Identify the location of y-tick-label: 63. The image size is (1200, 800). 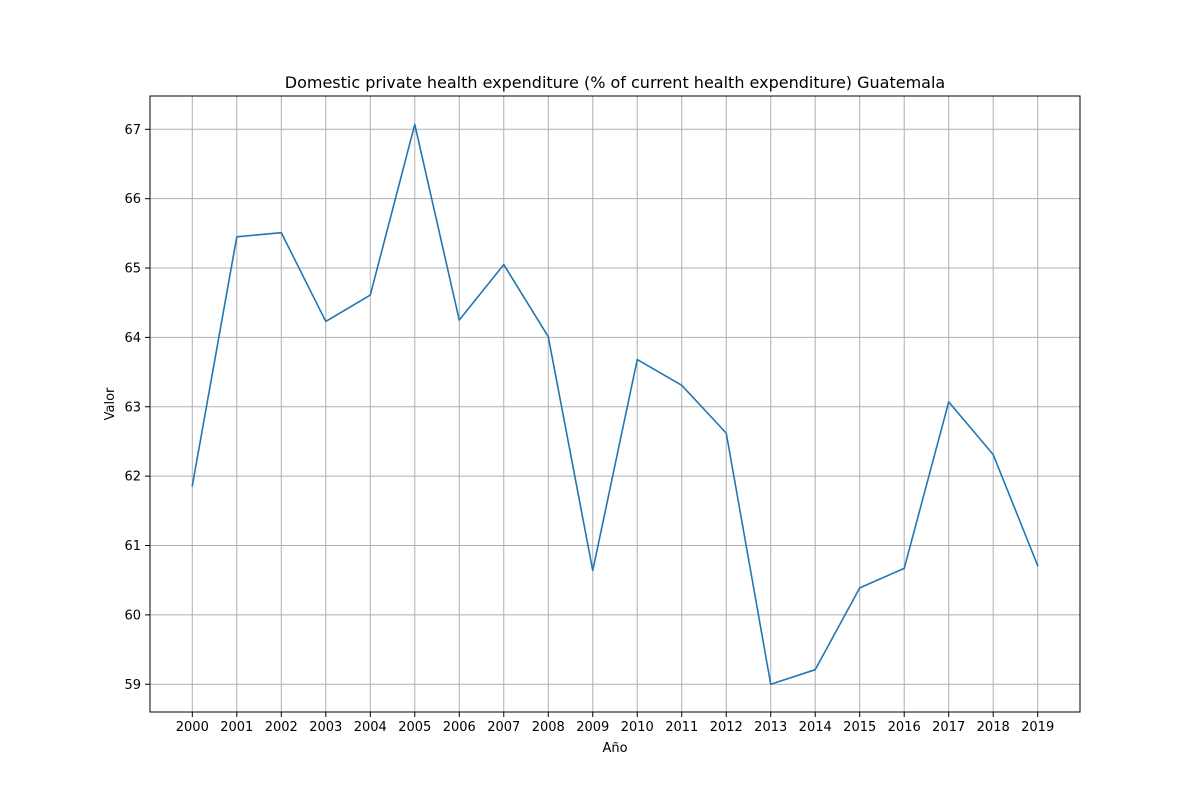
(132, 407).